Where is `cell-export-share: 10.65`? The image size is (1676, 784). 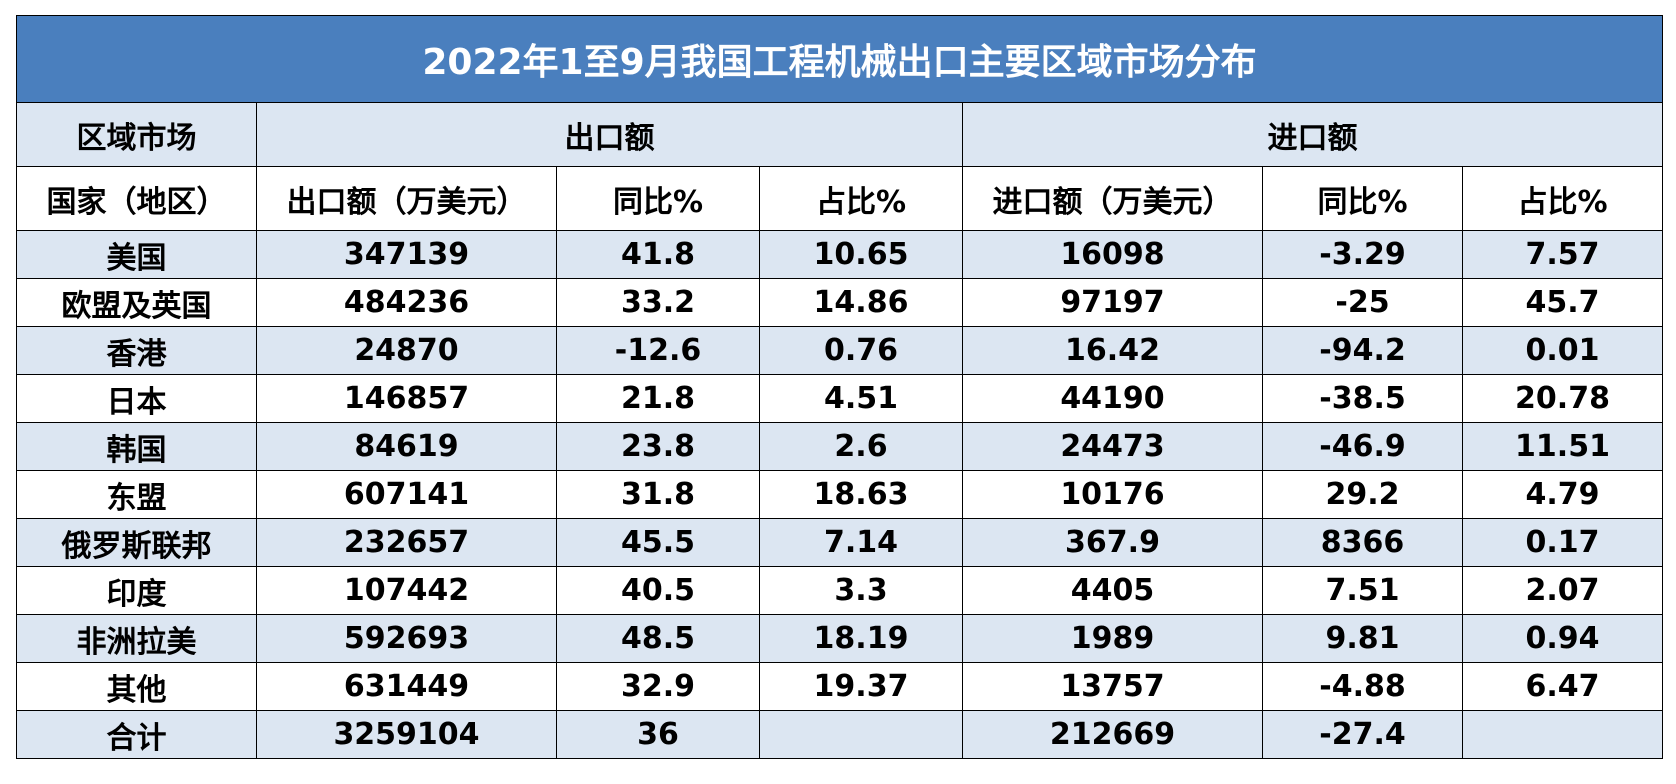
cell-export-share: 10.65 is located at coordinates (861, 254).